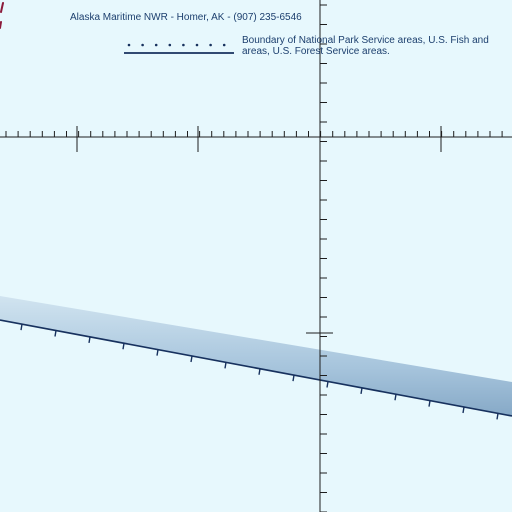  Describe the element at coordinates (2, 15) in the screenshot. I see `red-edge-marks` at that location.